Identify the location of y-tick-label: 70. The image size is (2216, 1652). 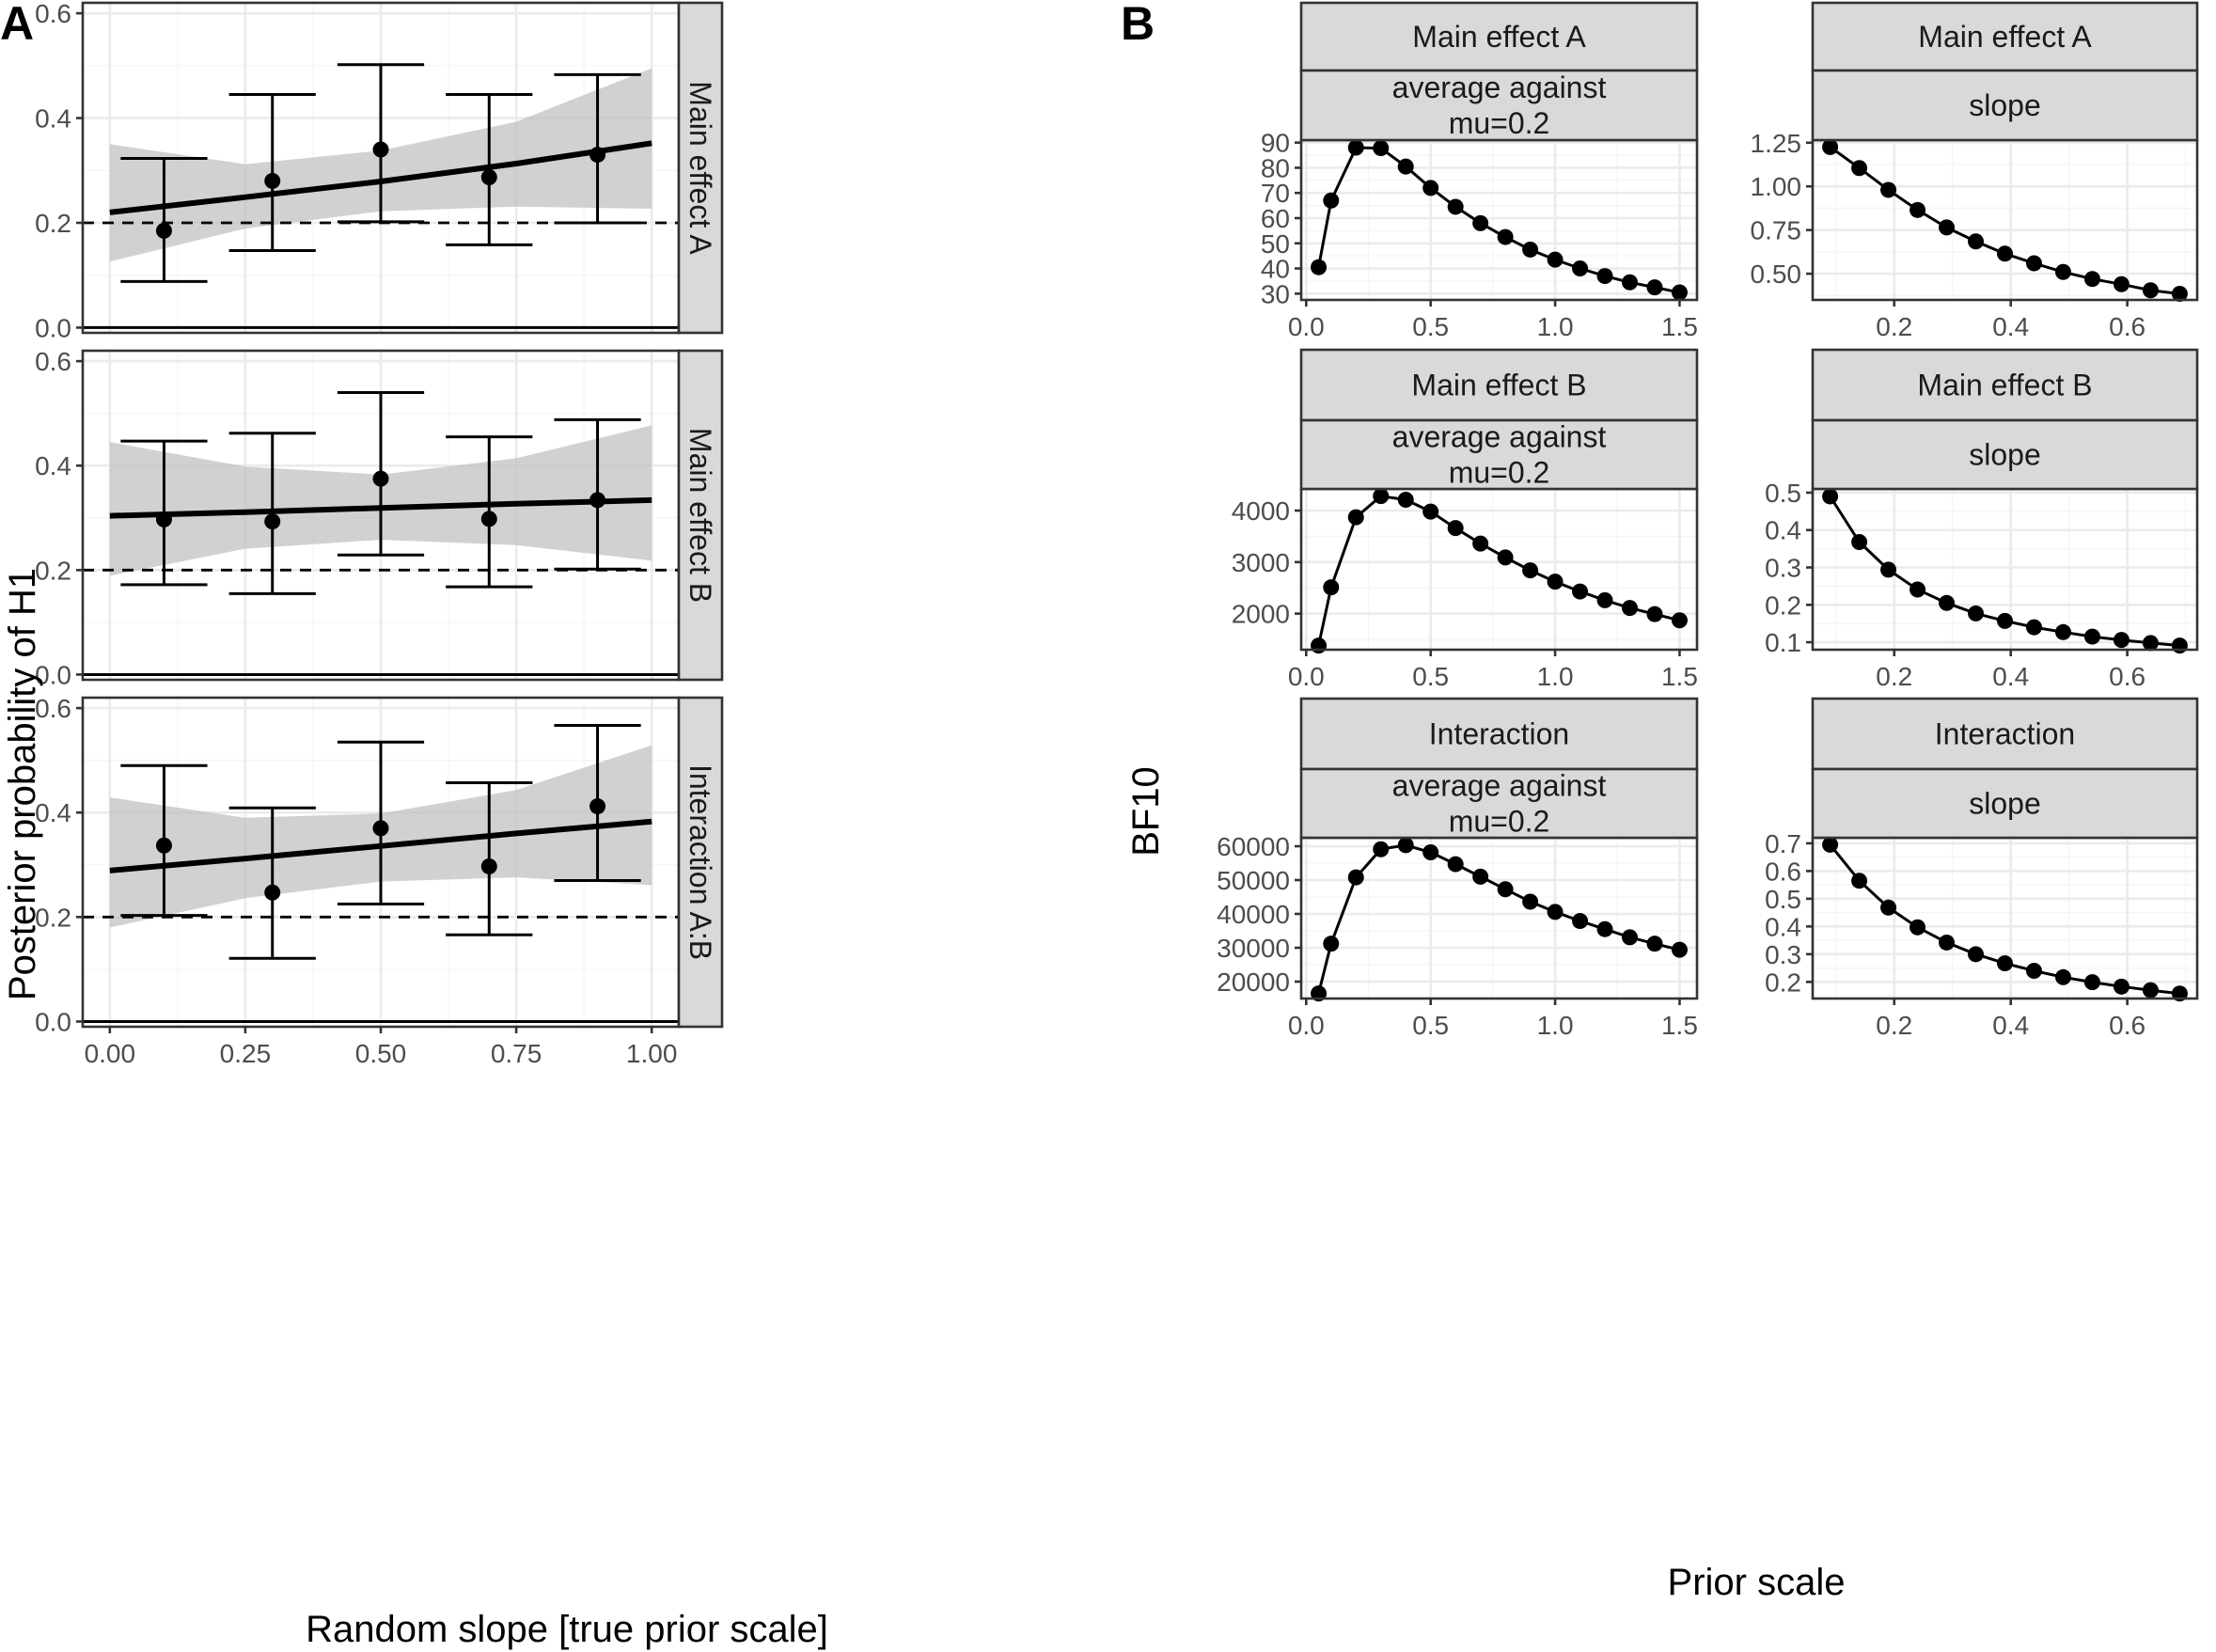
(1275, 194).